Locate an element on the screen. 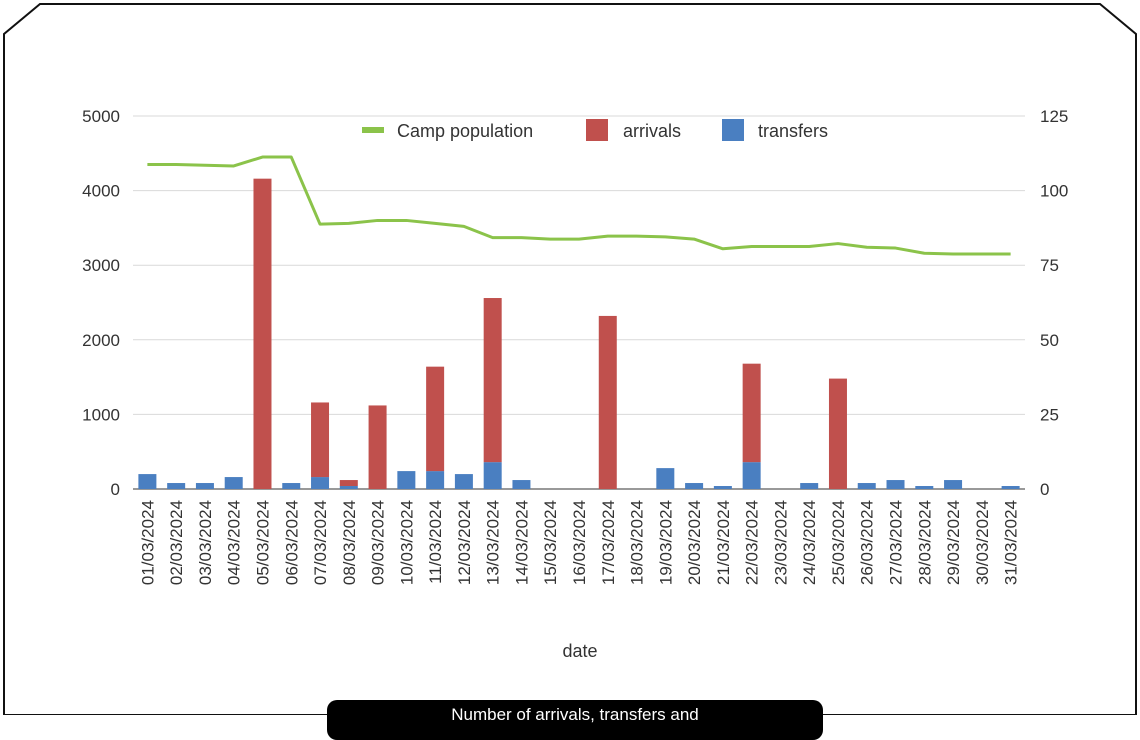 The height and width of the screenshot is (740, 1140). right-axis: 0 25 50 75 100 125 is located at coordinates (1054, 303).